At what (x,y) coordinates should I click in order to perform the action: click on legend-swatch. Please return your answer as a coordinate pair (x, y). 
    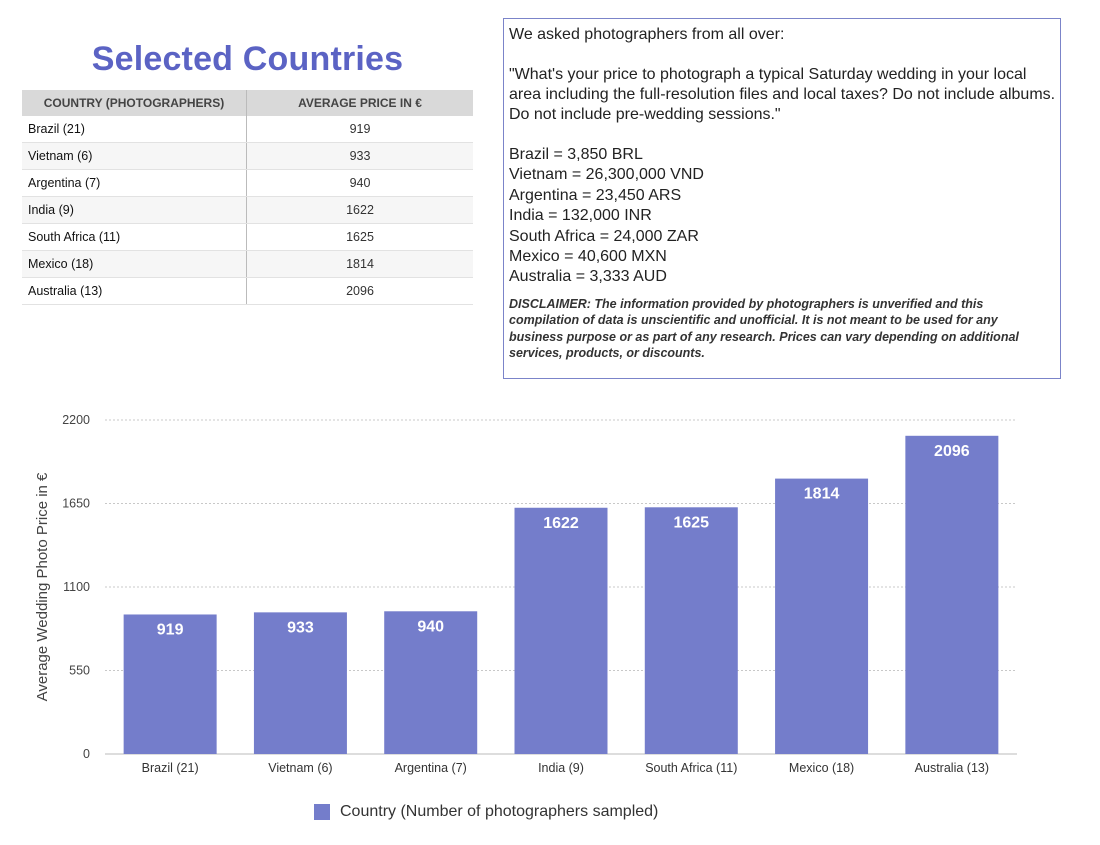
    Looking at the image, I should click on (322, 812).